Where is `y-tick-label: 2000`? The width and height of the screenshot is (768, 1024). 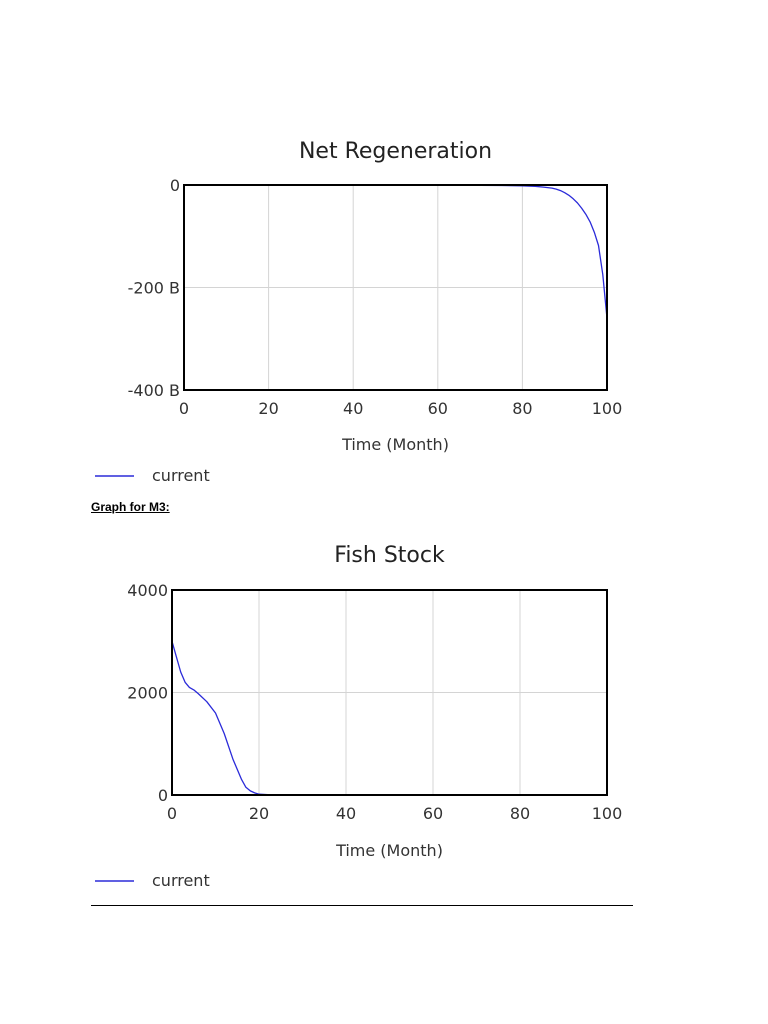
y-tick-label: 2000 is located at coordinates (147, 693).